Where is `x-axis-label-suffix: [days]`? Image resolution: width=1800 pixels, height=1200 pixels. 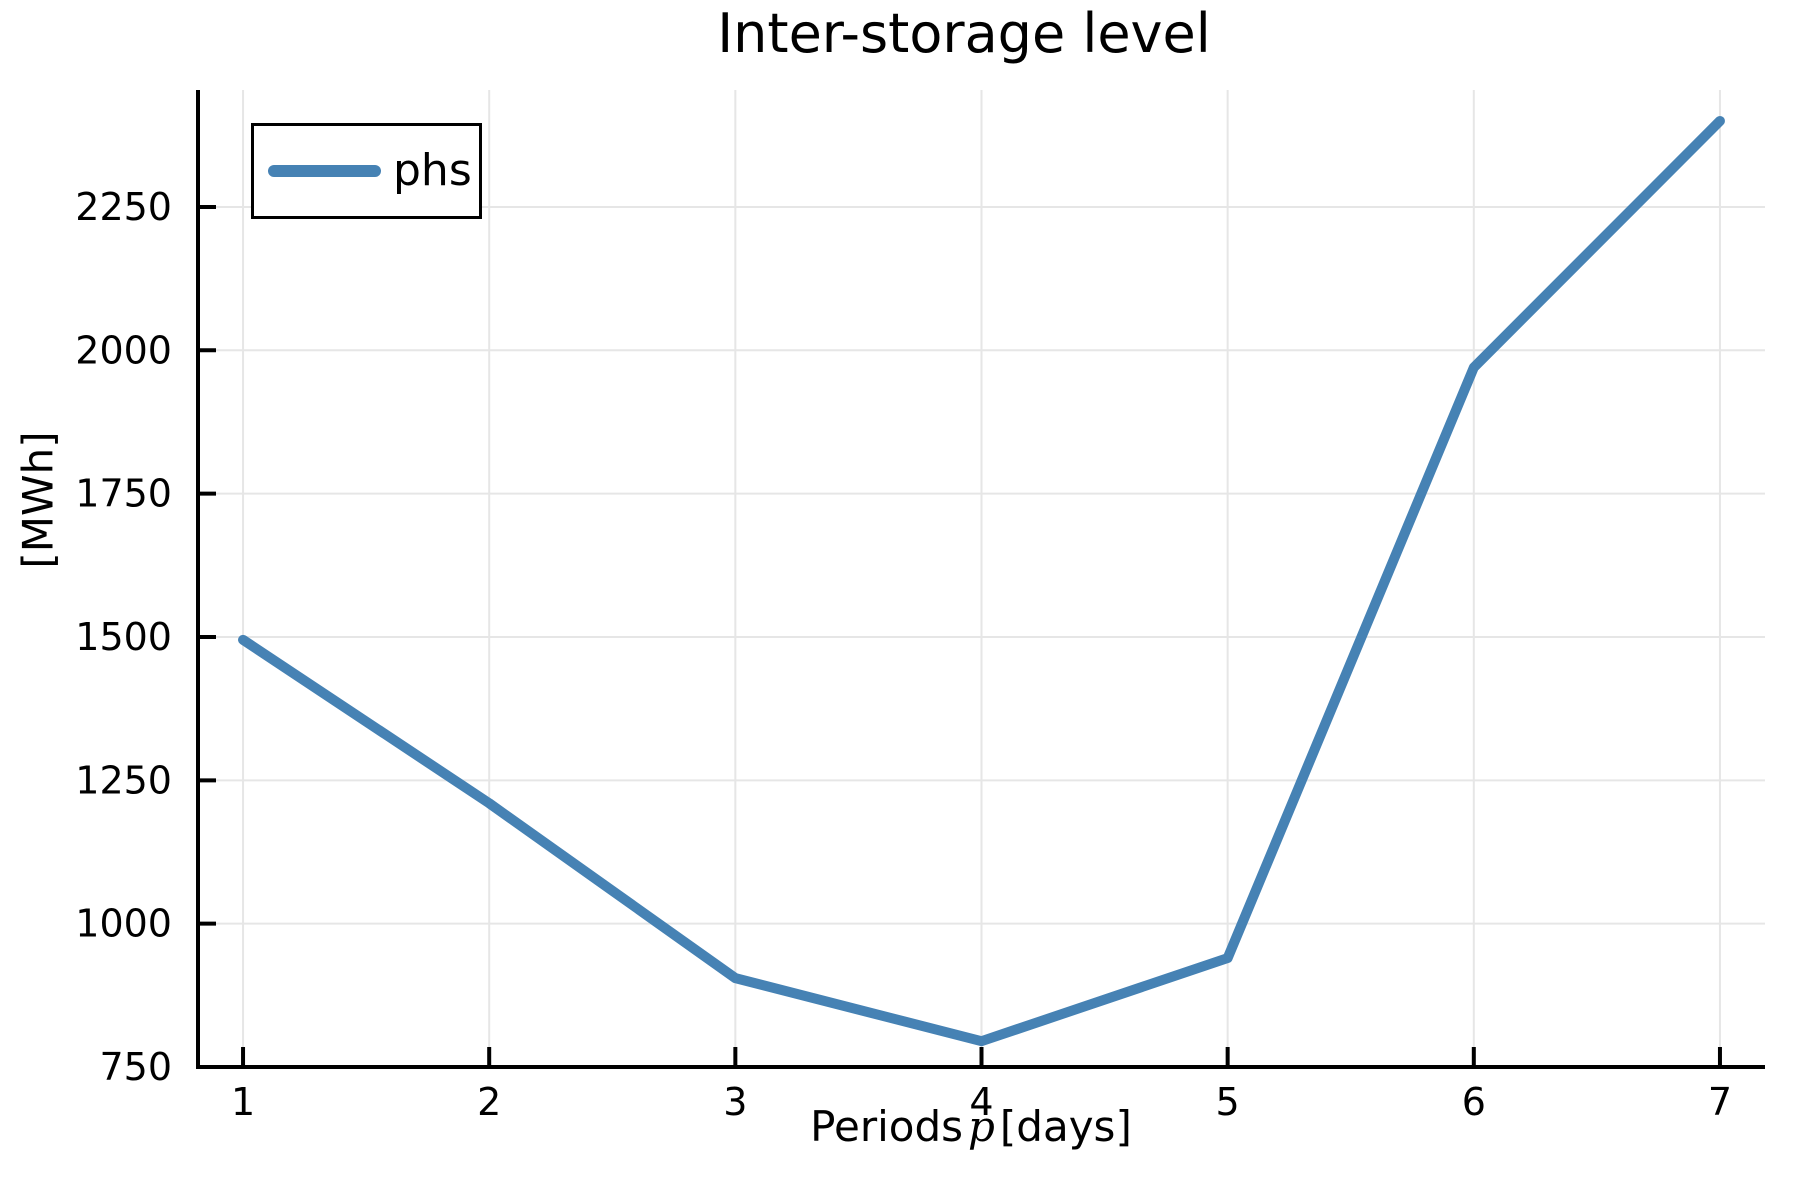
x-axis-label-suffix: [days] is located at coordinates (1065, 1126).